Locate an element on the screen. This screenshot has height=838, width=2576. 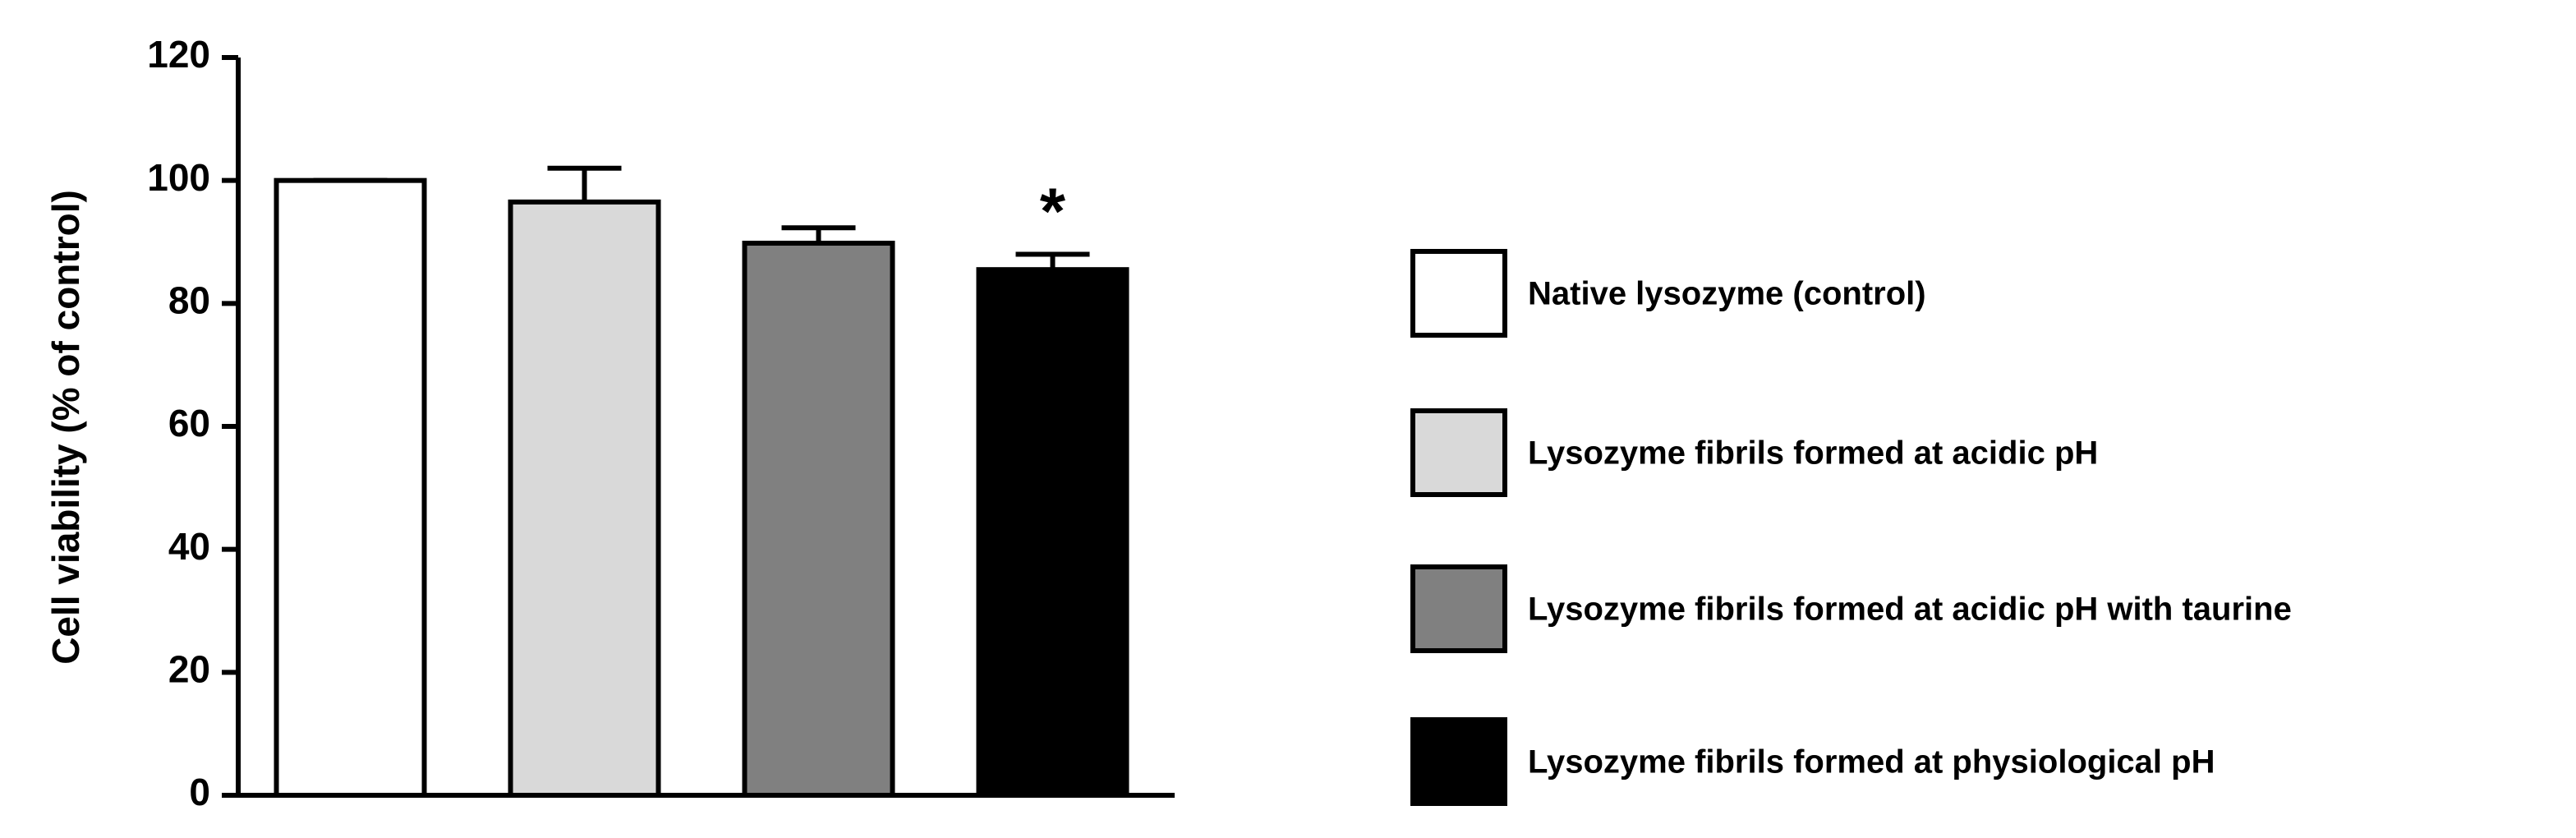
legend-label: Lysozyme fibrils formed at acidic pH is located at coordinates (1813, 453).